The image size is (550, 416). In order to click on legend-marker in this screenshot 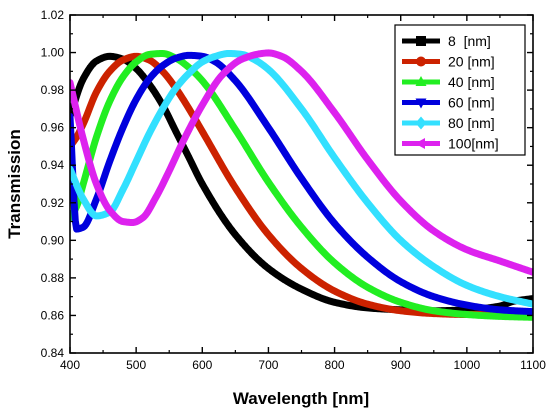, I will do `click(421, 61)`.